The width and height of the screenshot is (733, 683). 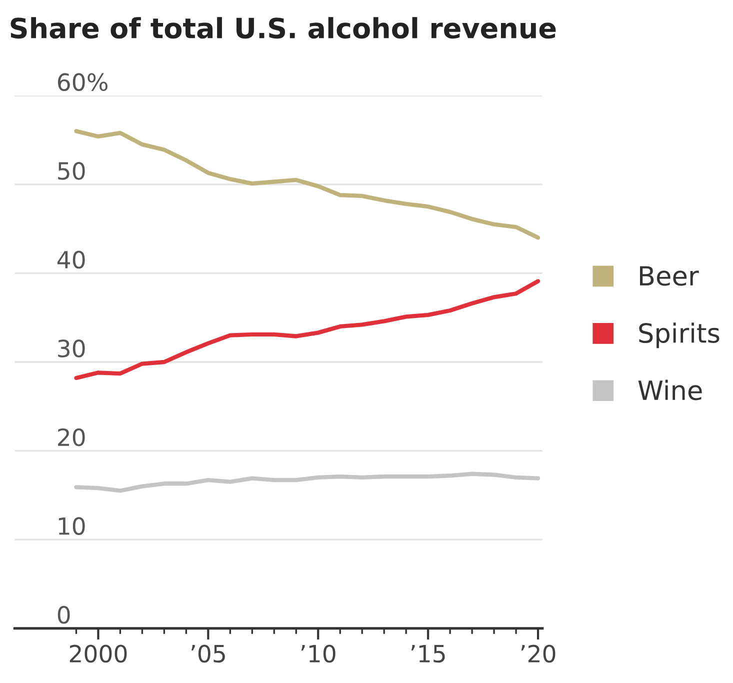 What do you see at coordinates (71, 349) in the screenshot?
I see `y-tick-label: 30` at bounding box center [71, 349].